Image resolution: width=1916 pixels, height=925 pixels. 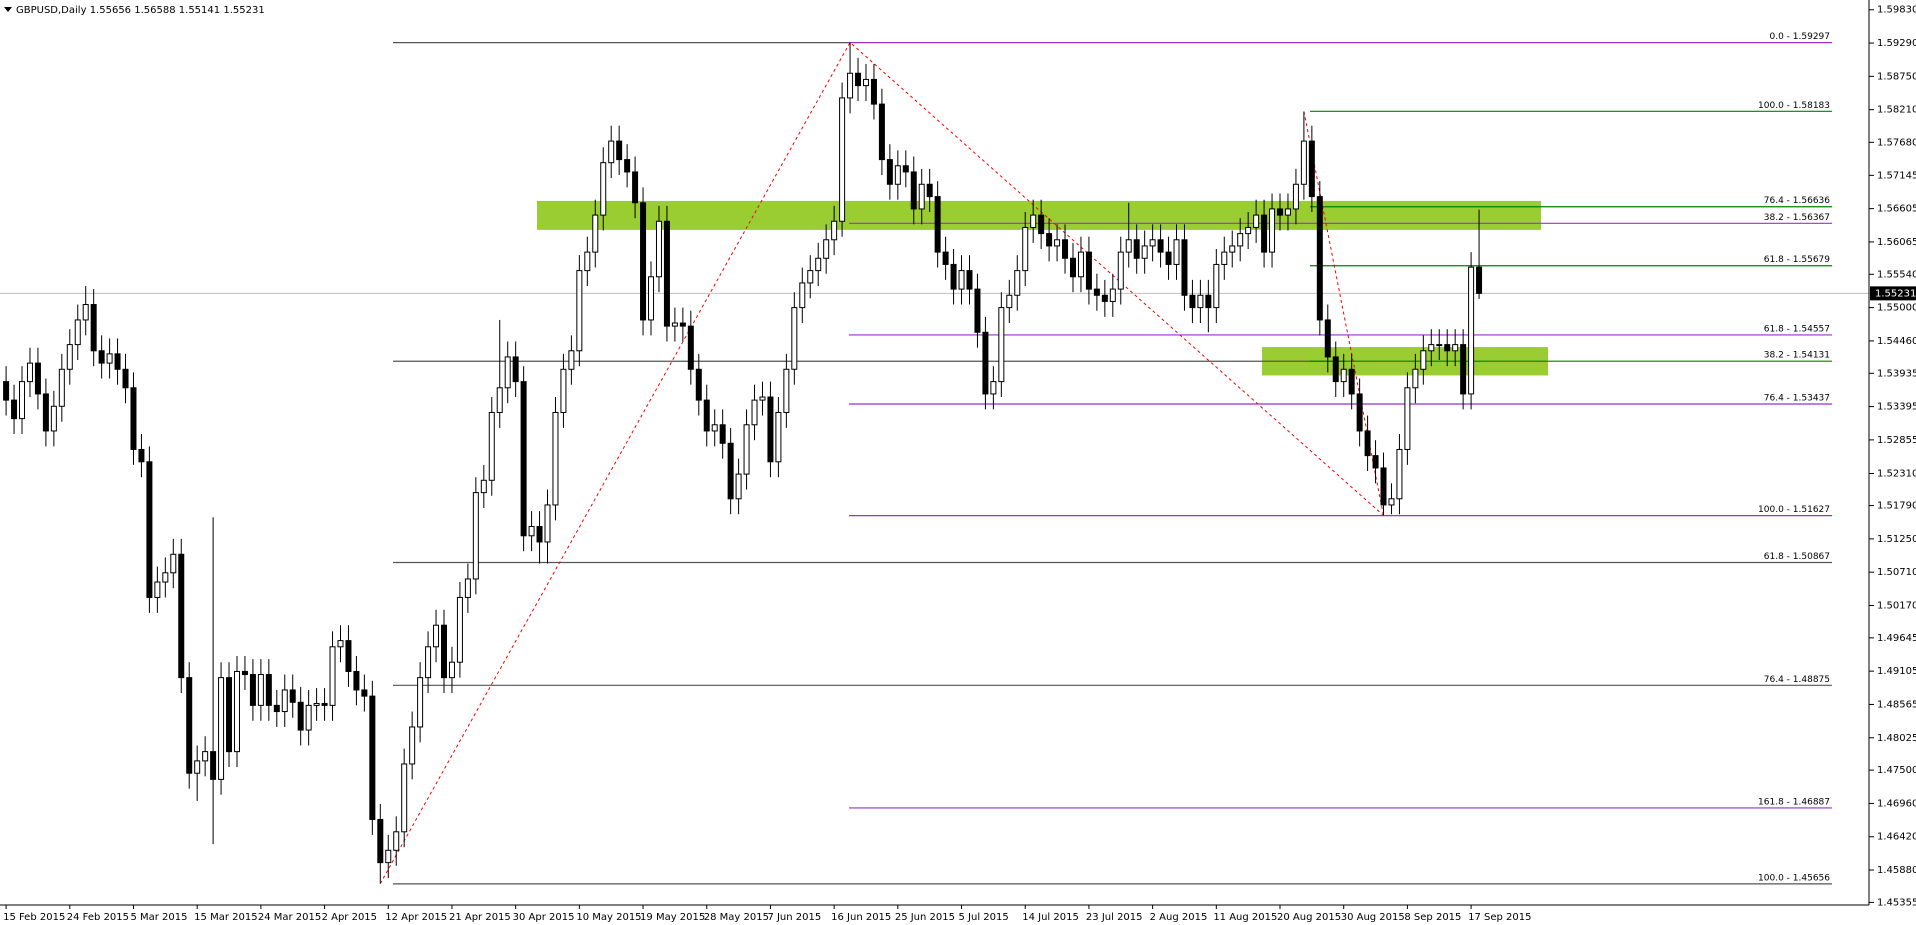 What do you see at coordinates (1896, 142) in the screenshot?
I see `y-tick-label: 1.57680` at bounding box center [1896, 142].